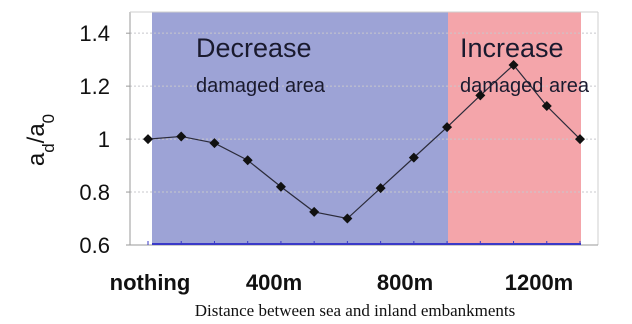 The image size is (632, 324). Describe the element at coordinates (539, 282) in the screenshot. I see `x-tick-label: 1200m` at that location.